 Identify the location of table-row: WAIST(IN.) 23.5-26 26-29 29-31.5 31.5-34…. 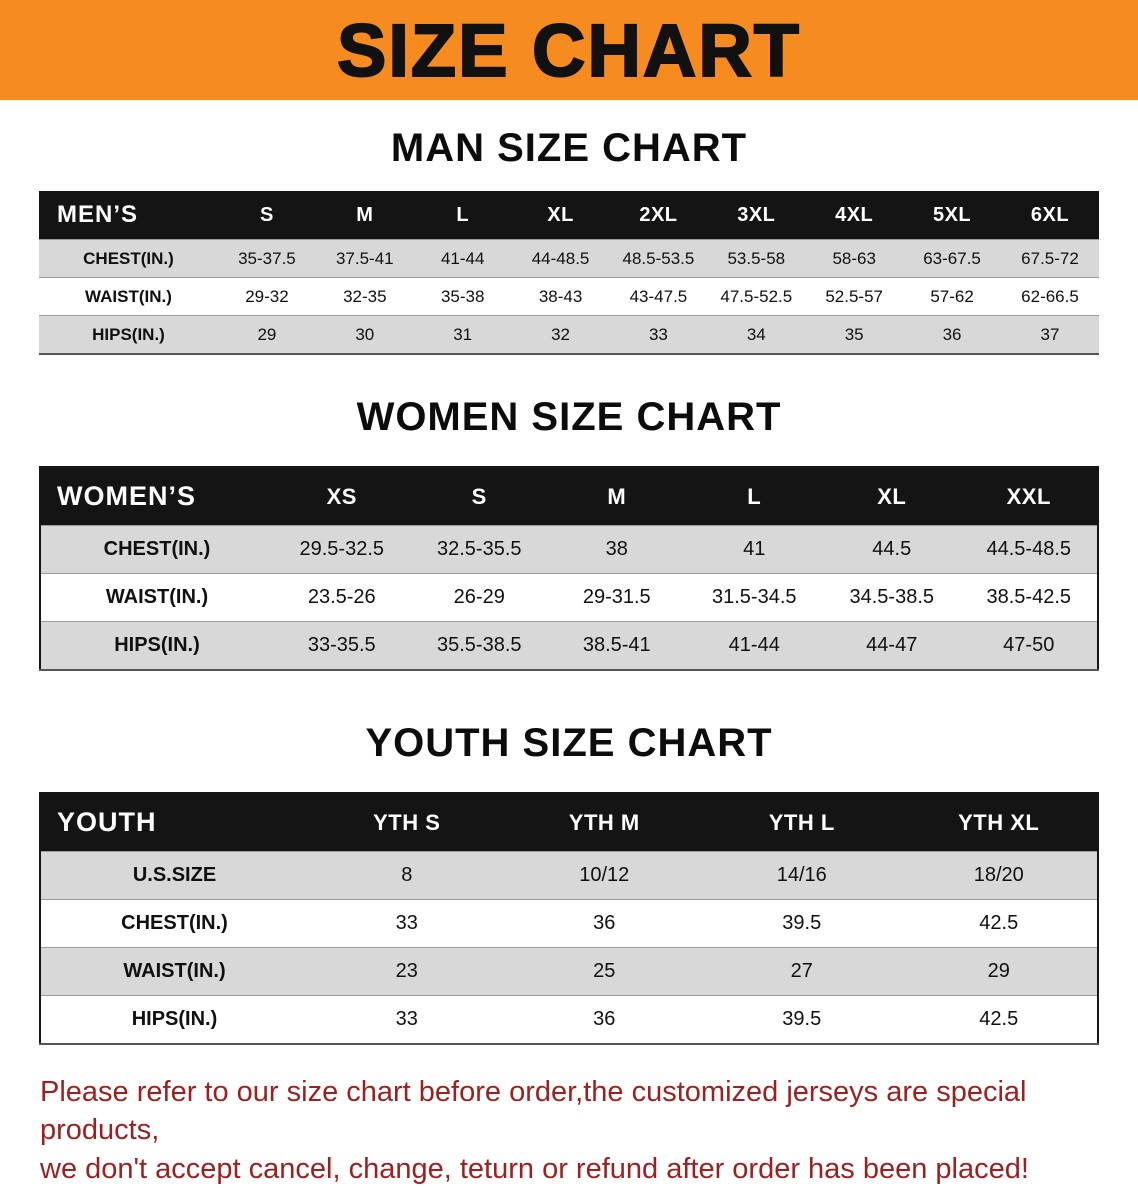
(569, 597).